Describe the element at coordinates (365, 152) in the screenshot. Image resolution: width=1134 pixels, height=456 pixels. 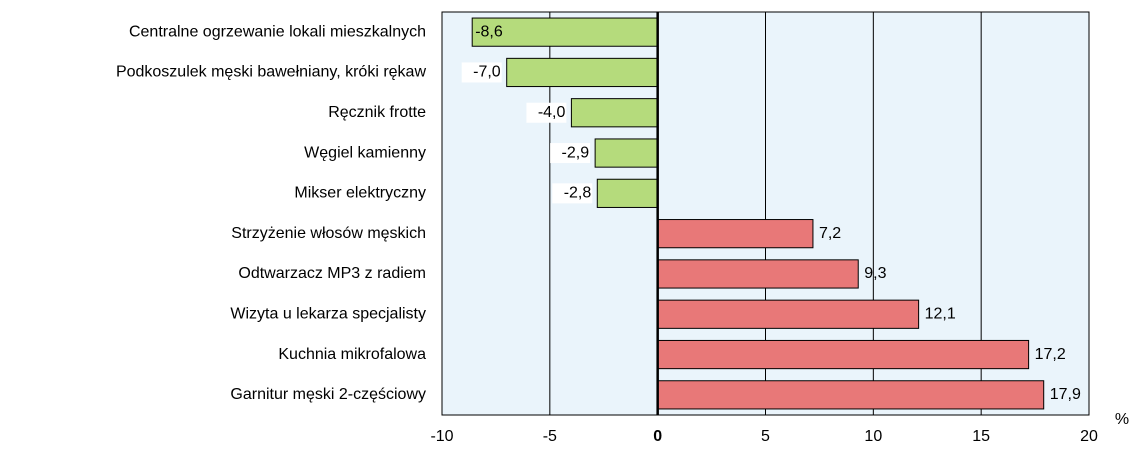
I see `y-tick-label: Węgiel kamienny` at that location.